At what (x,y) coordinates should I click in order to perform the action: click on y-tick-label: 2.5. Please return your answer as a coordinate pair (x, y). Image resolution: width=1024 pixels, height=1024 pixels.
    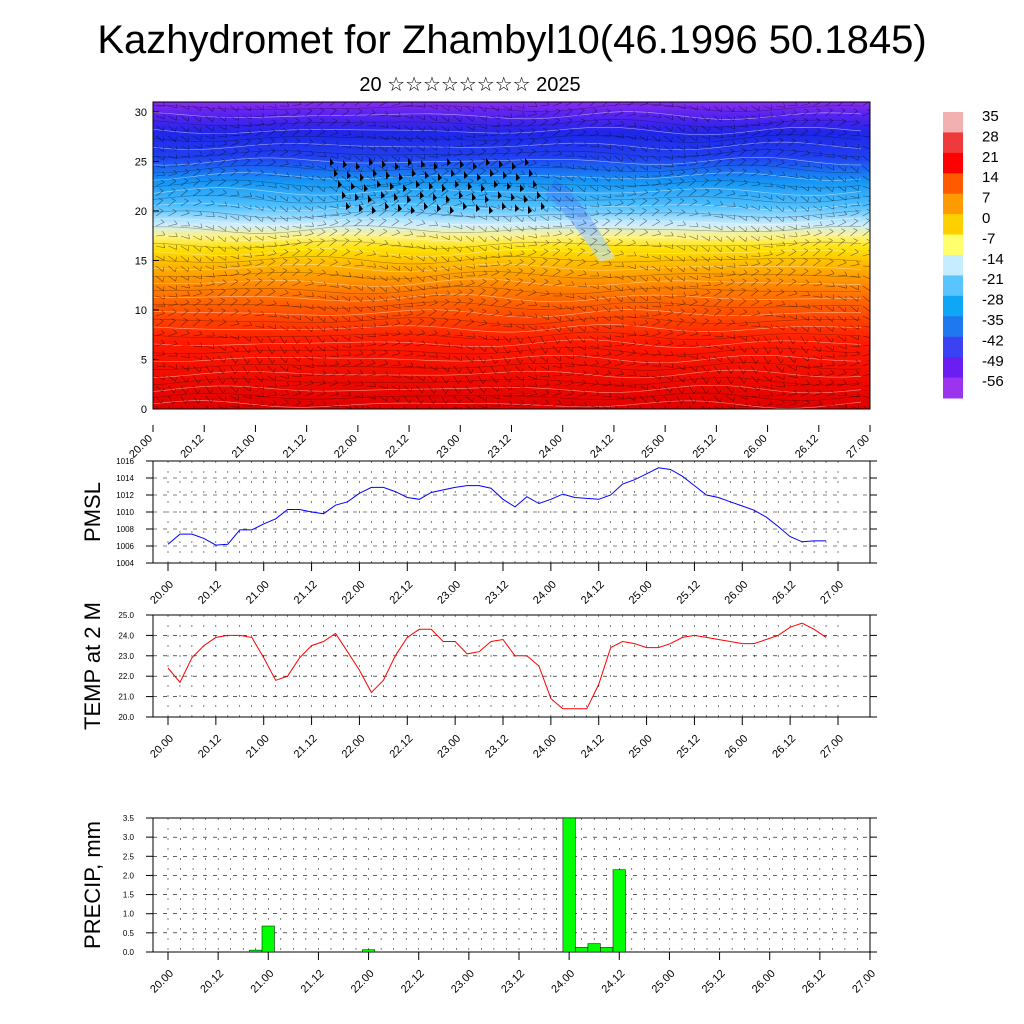
    Looking at the image, I should click on (129, 856).